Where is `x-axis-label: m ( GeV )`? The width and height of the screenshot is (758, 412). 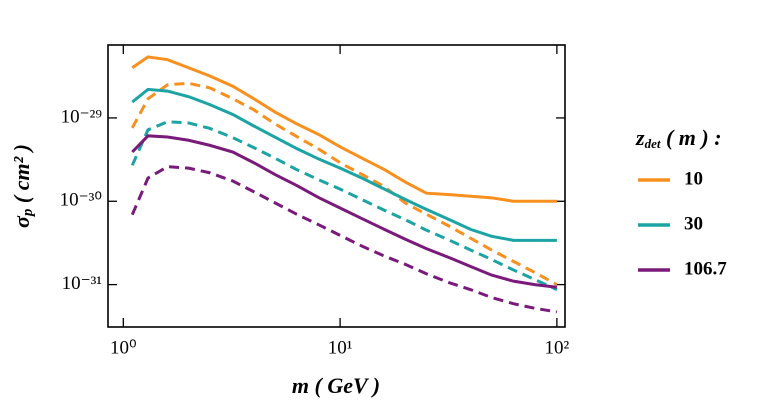 x-axis-label: m ( GeV ) is located at coordinates (336, 385).